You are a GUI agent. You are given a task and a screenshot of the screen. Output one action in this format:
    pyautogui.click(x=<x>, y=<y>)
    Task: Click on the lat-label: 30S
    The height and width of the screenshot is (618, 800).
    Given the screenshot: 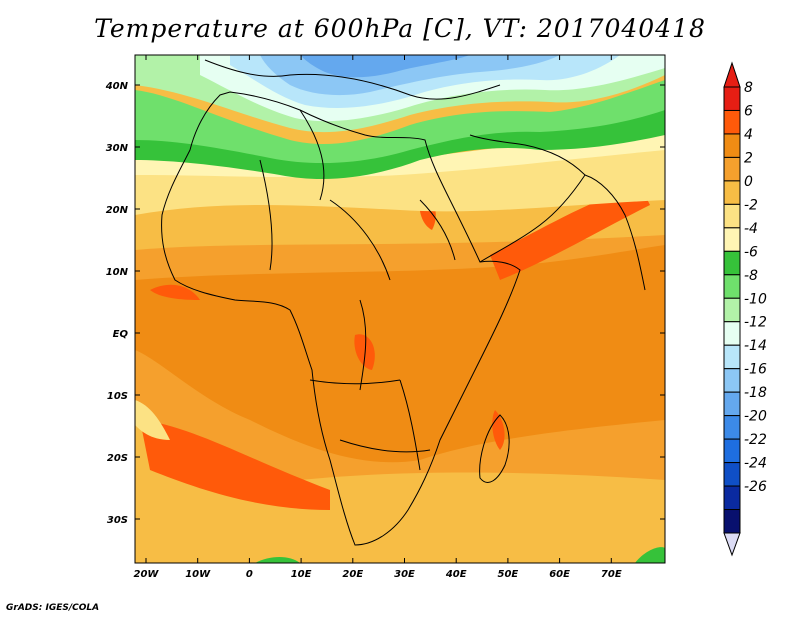 What is the action you would take?
    pyautogui.click(x=117, y=520)
    